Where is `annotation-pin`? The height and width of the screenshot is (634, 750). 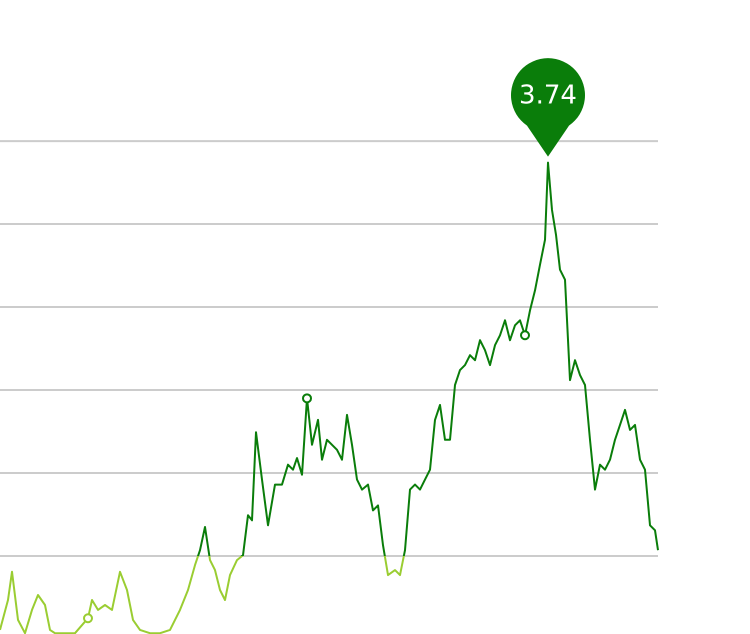
annotation-pin is located at coordinates (548, 107).